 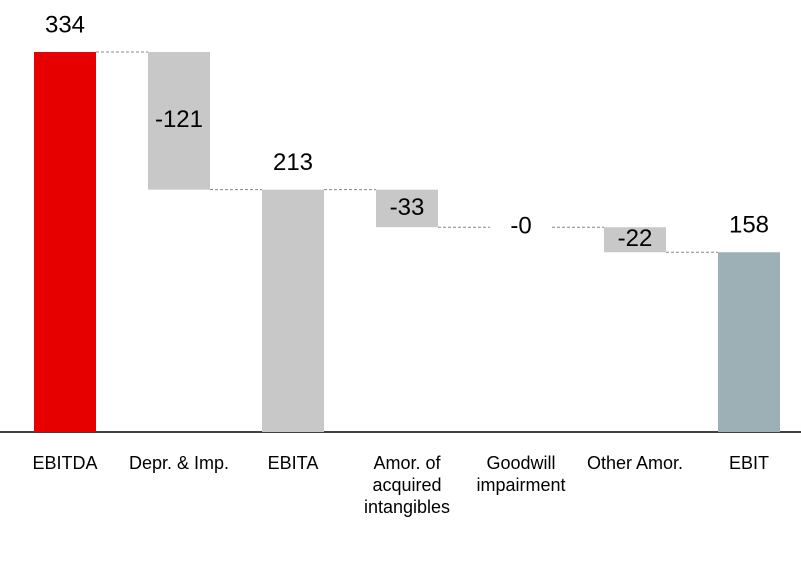 What do you see at coordinates (521, 474) in the screenshot?
I see `x-tick-label: Goodwill impairment` at bounding box center [521, 474].